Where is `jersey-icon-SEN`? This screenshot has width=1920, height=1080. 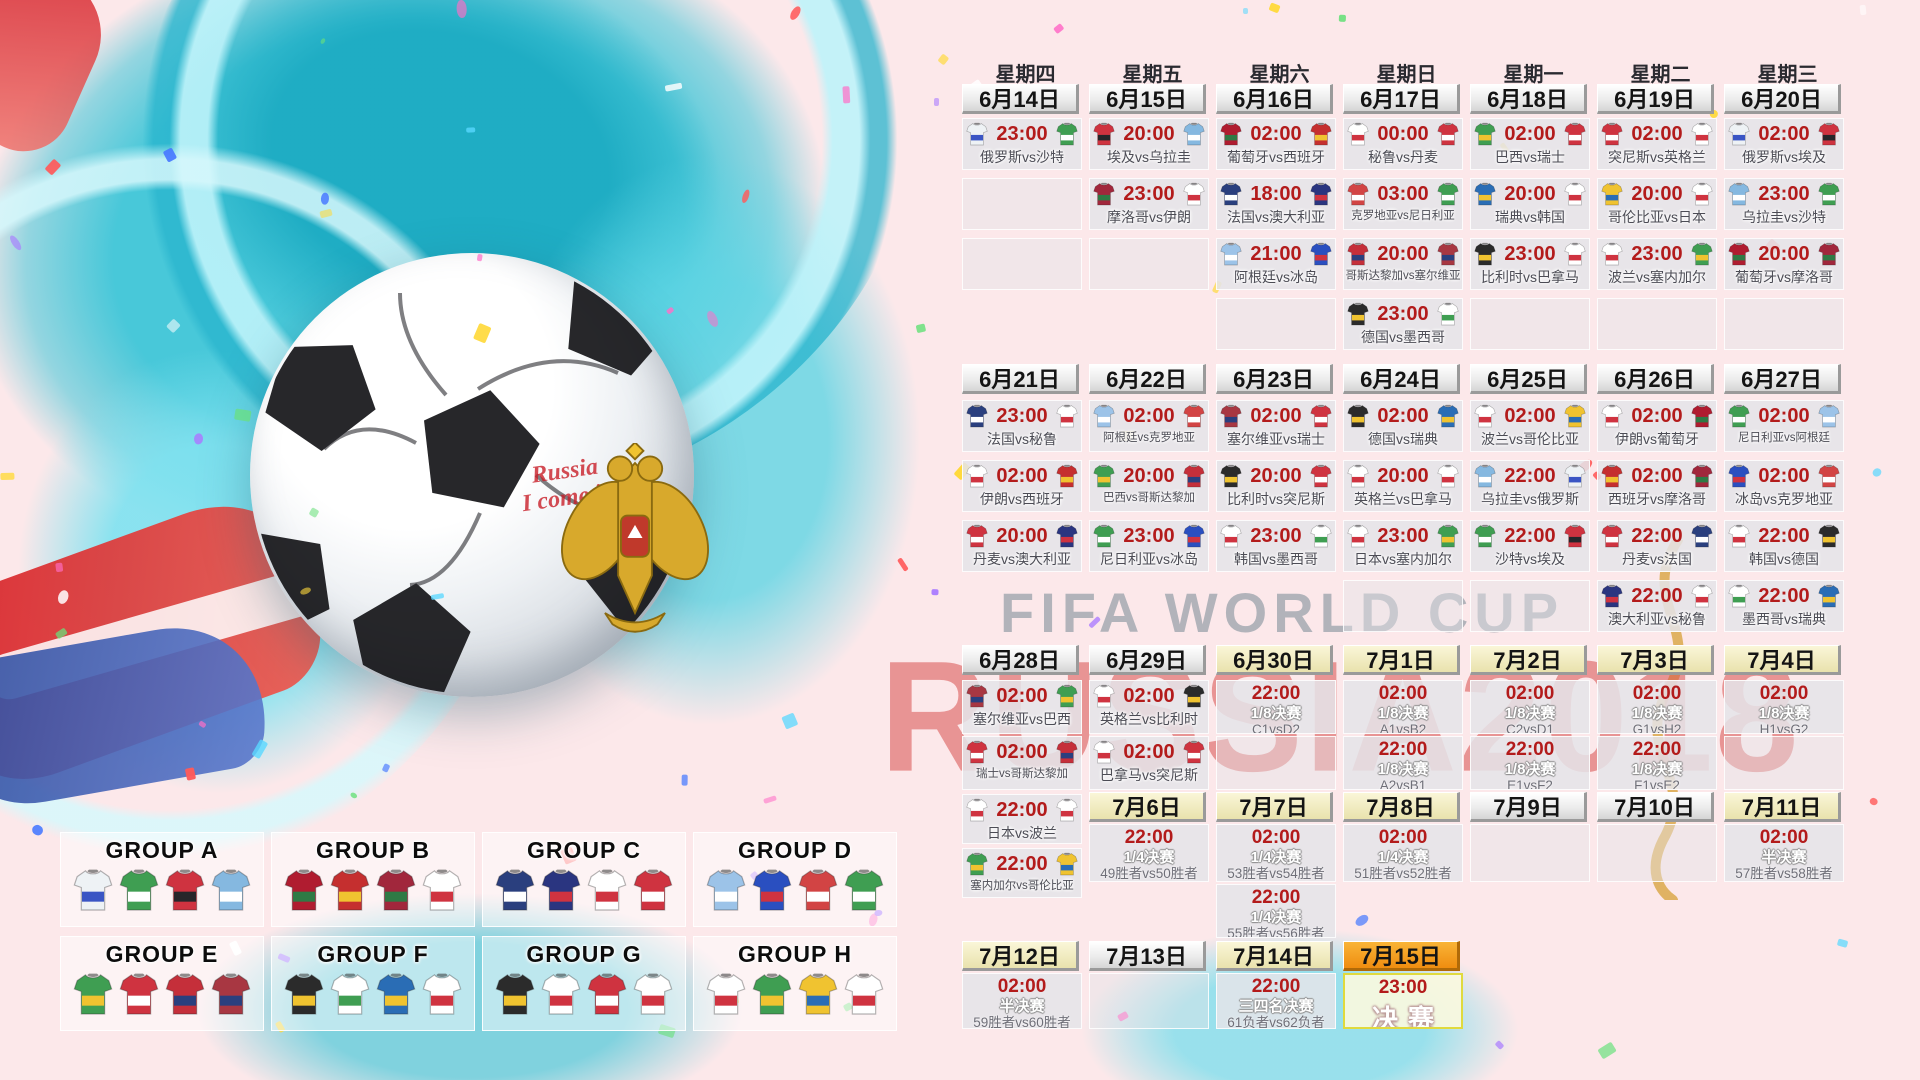 jersey-icon-SEN is located at coordinates (1448, 536).